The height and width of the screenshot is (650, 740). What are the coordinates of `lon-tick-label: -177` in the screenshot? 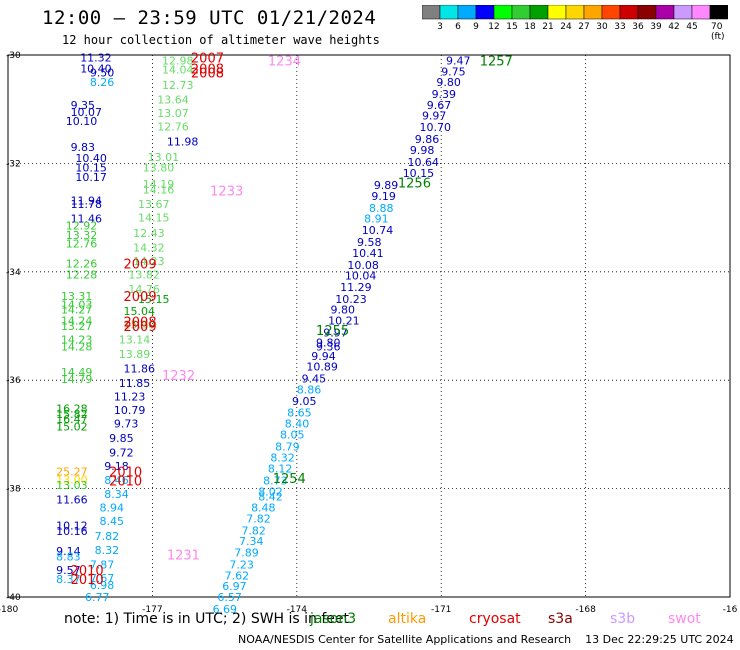 It's located at (152, 610).